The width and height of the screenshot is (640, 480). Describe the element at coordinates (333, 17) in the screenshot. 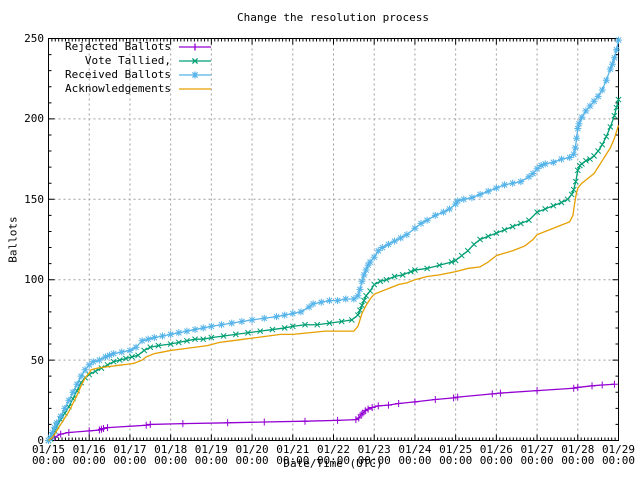

I see `chart-title: Change the resolution process` at that location.